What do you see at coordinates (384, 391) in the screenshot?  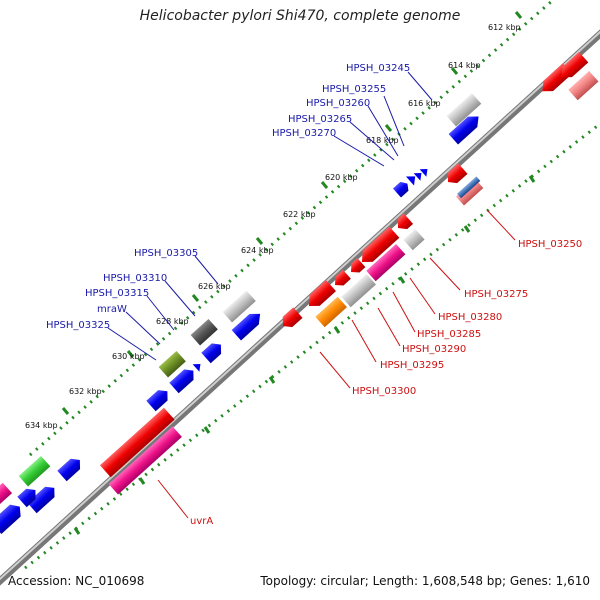 I see `gene-label-03300: HPSH_03300` at bounding box center [384, 391].